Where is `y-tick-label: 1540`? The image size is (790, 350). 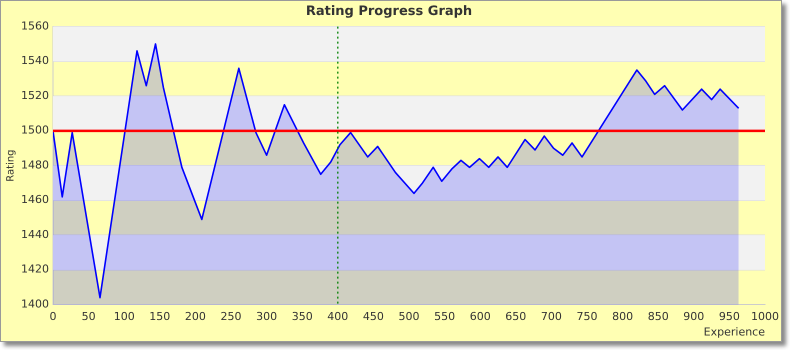 y-tick-label: 1540 is located at coordinates (34, 61).